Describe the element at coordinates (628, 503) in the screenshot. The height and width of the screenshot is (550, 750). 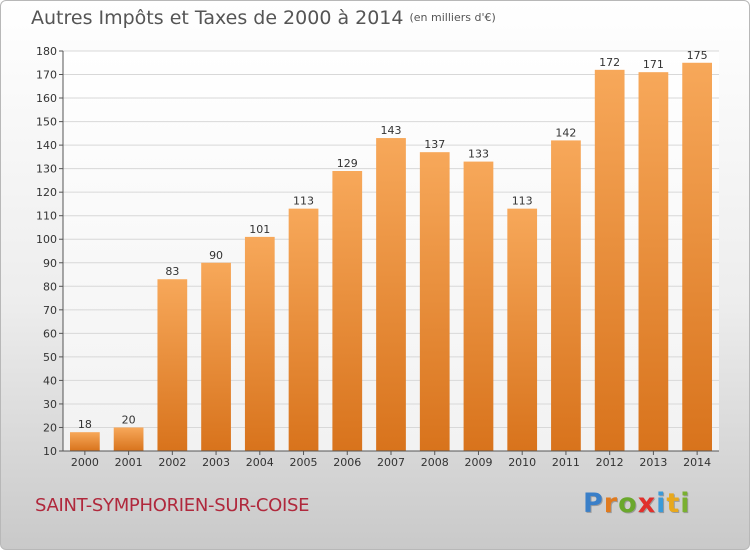
I see `logo-letter: o` at that location.